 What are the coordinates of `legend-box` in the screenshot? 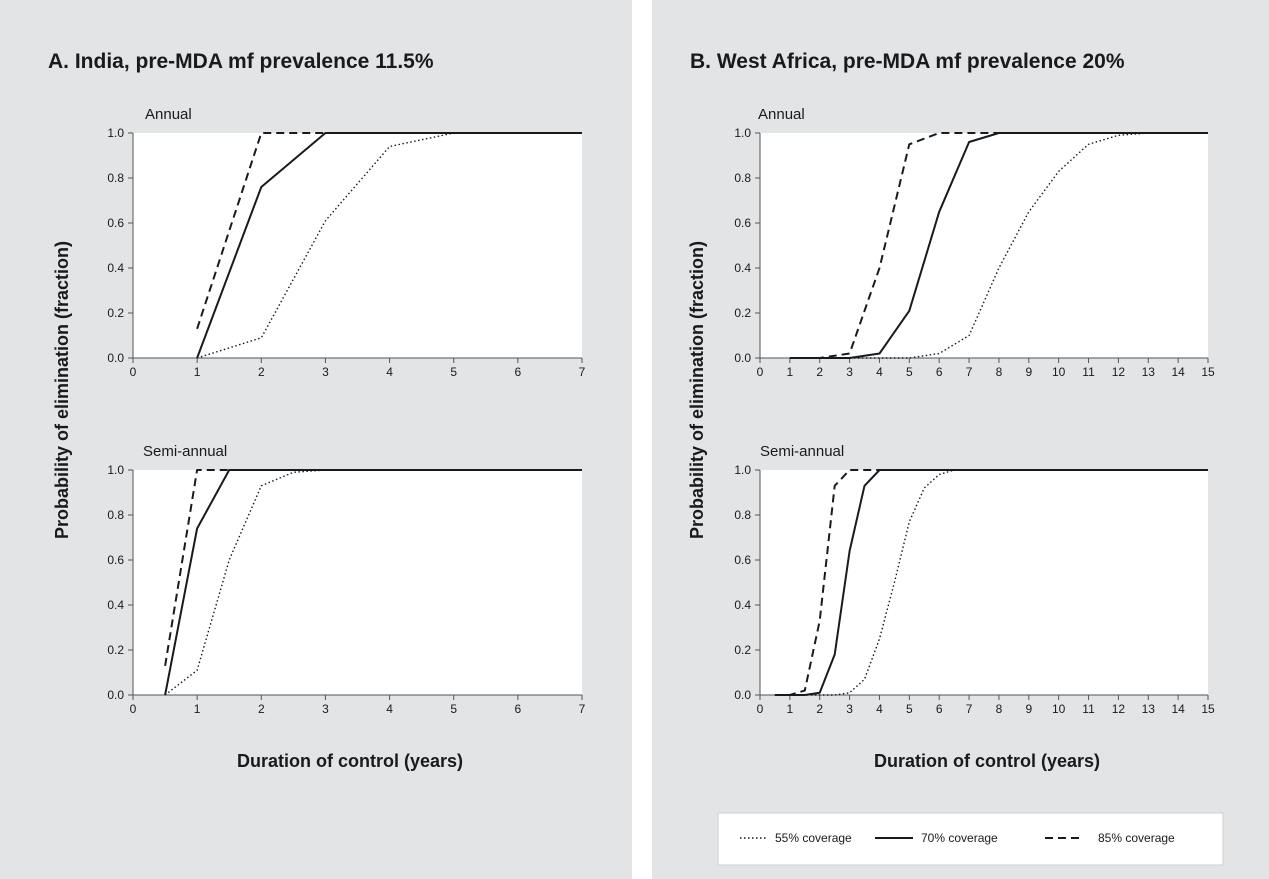 It's located at (970, 839).